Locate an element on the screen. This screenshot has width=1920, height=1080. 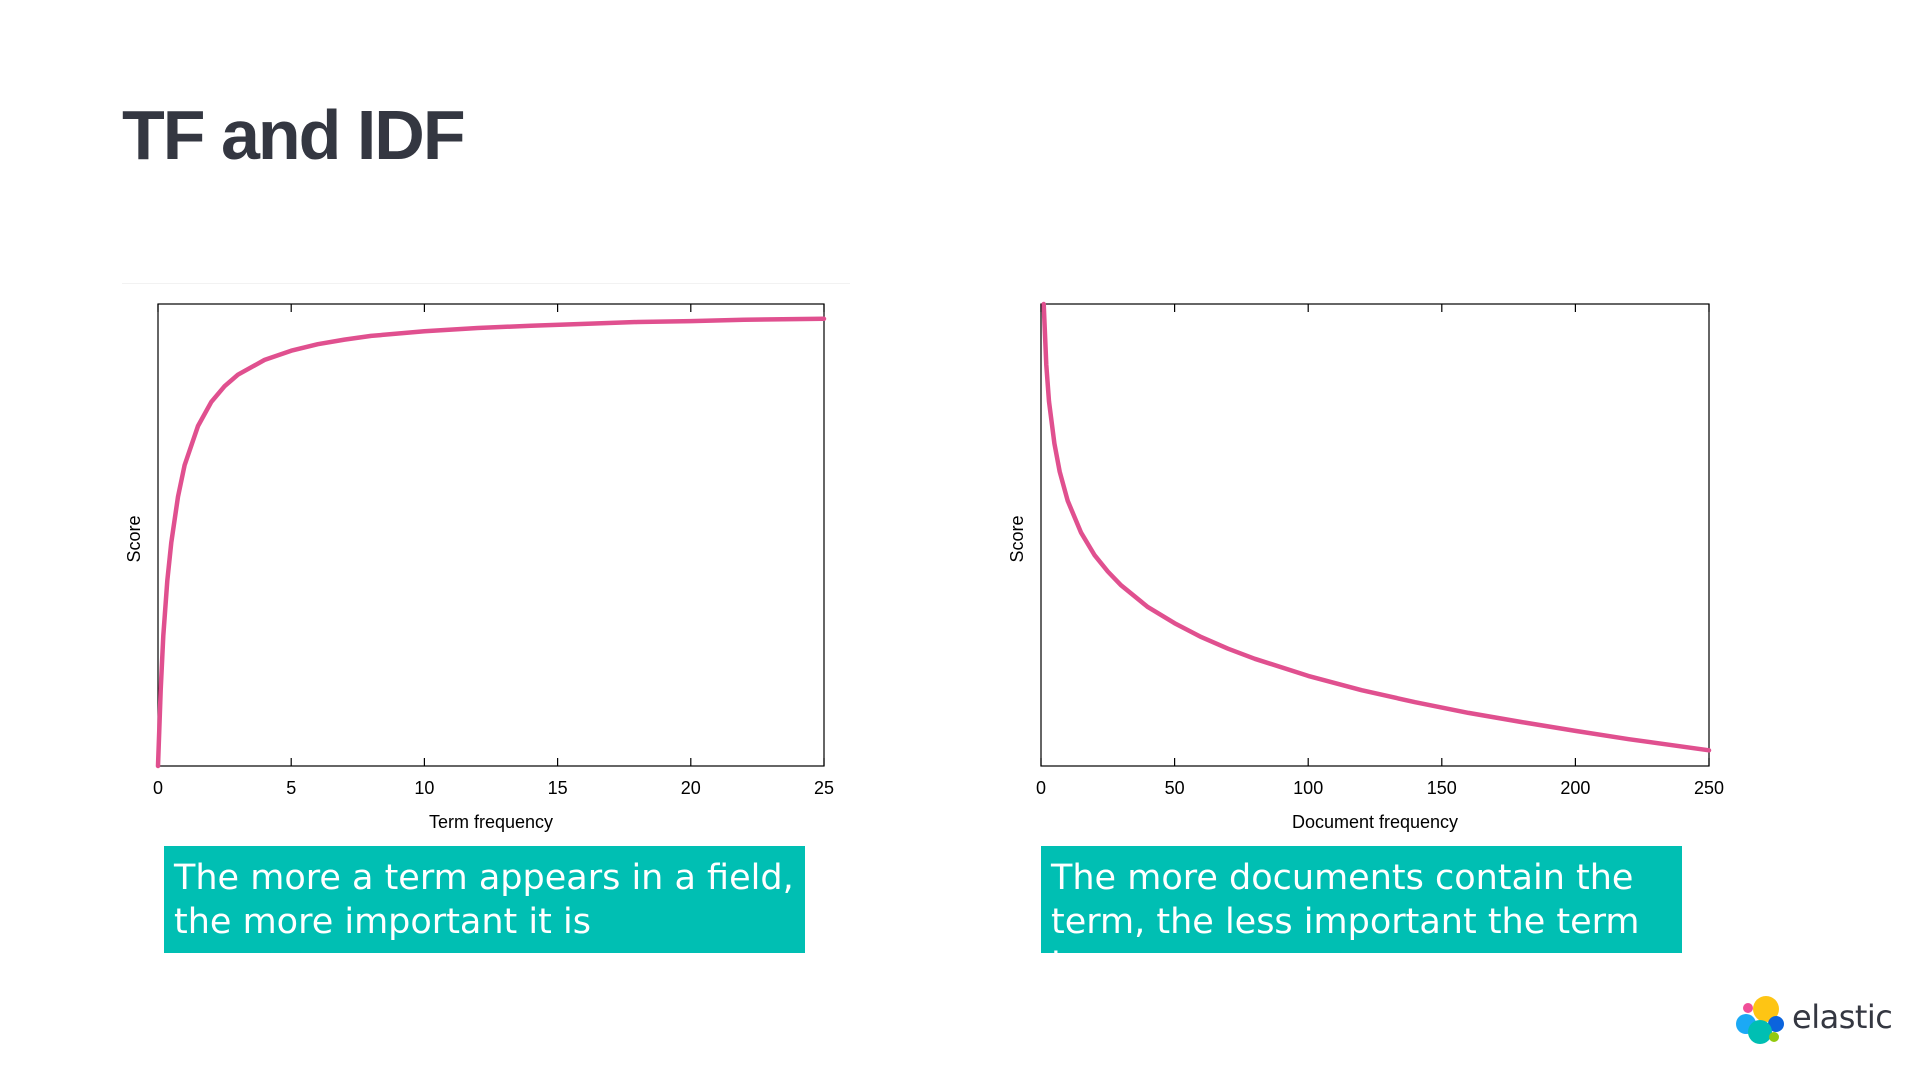
divider is located at coordinates (486, 283).